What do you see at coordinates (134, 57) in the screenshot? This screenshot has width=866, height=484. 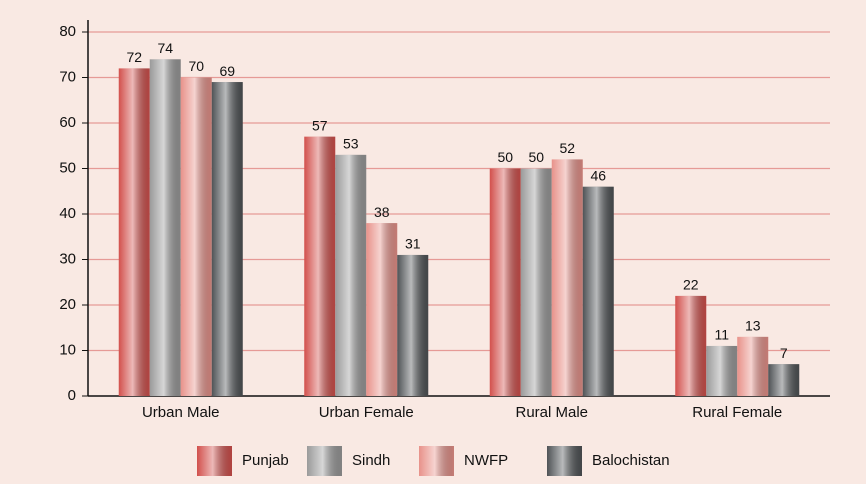 I see `data-label: 72` at bounding box center [134, 57].